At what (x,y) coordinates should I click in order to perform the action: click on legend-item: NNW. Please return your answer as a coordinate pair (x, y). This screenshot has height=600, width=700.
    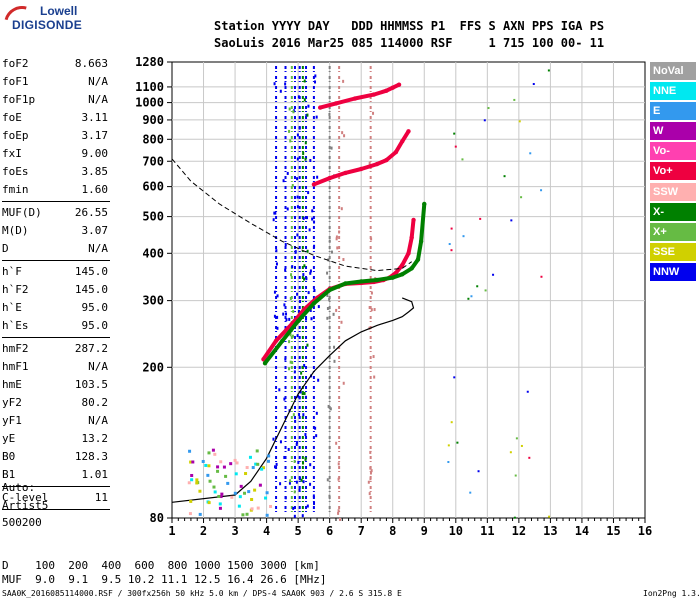
    Looking at the image, I should click on (673, 271).